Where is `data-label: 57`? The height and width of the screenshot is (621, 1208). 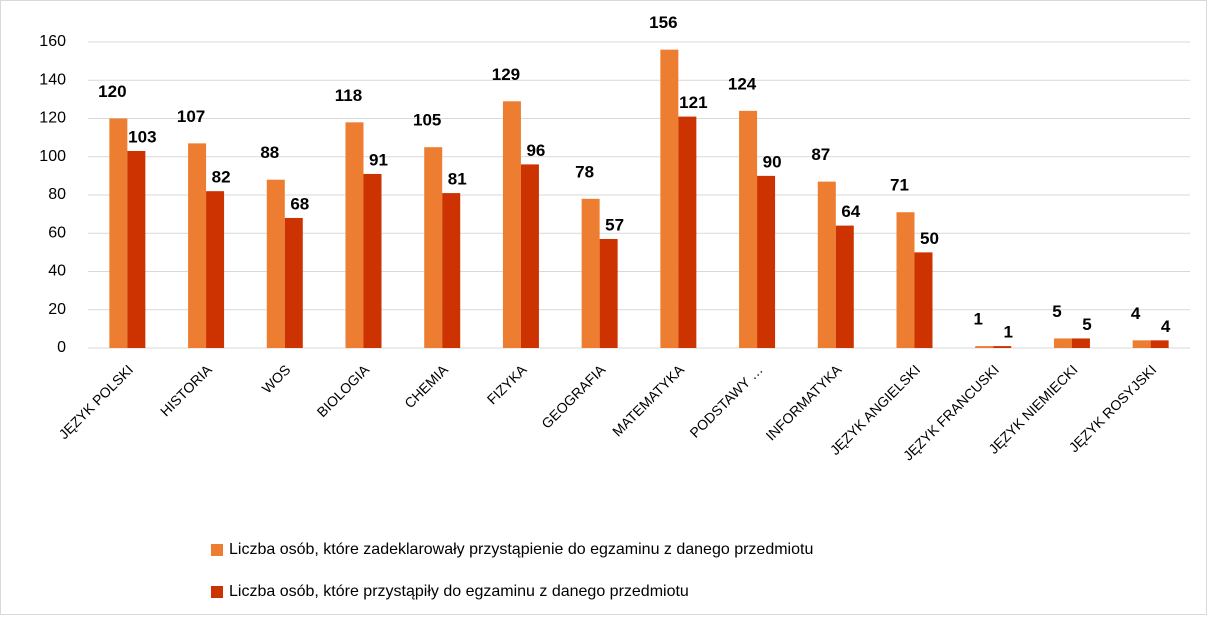 data-label: 57 is located at coordinates (614, 224).